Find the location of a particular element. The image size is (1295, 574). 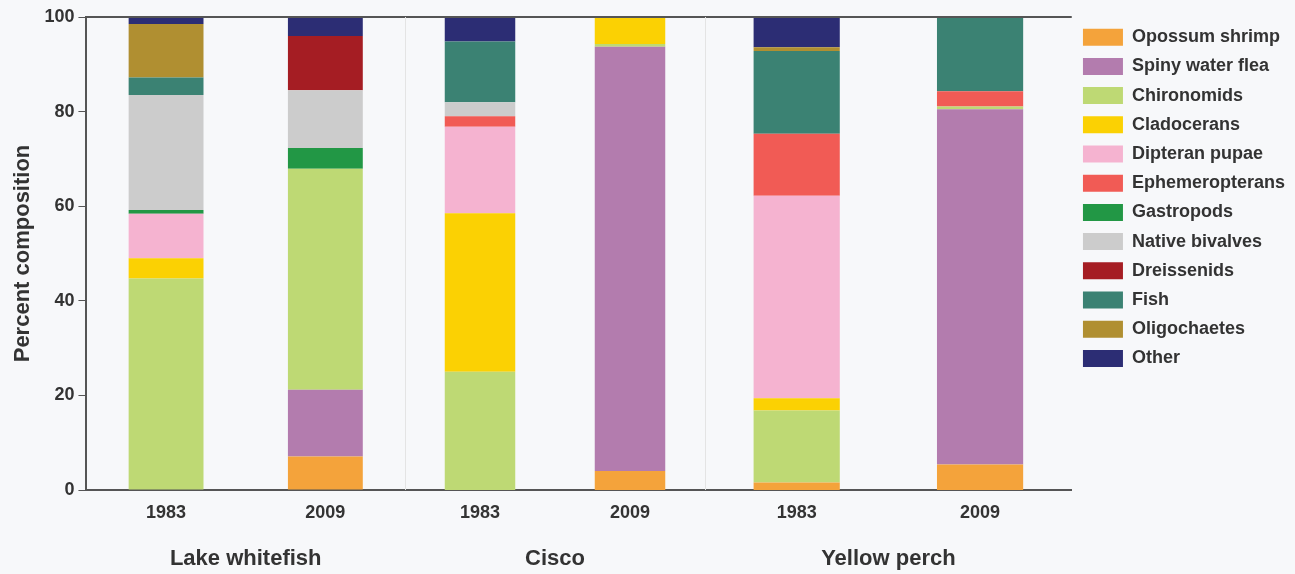

legend-label: Oligochaetes is located at coordinates (1188, 328).